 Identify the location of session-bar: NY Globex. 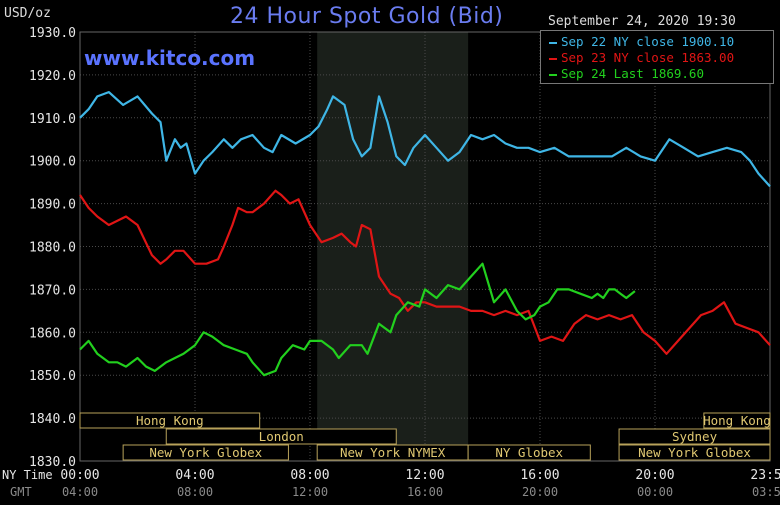
(529, 452).